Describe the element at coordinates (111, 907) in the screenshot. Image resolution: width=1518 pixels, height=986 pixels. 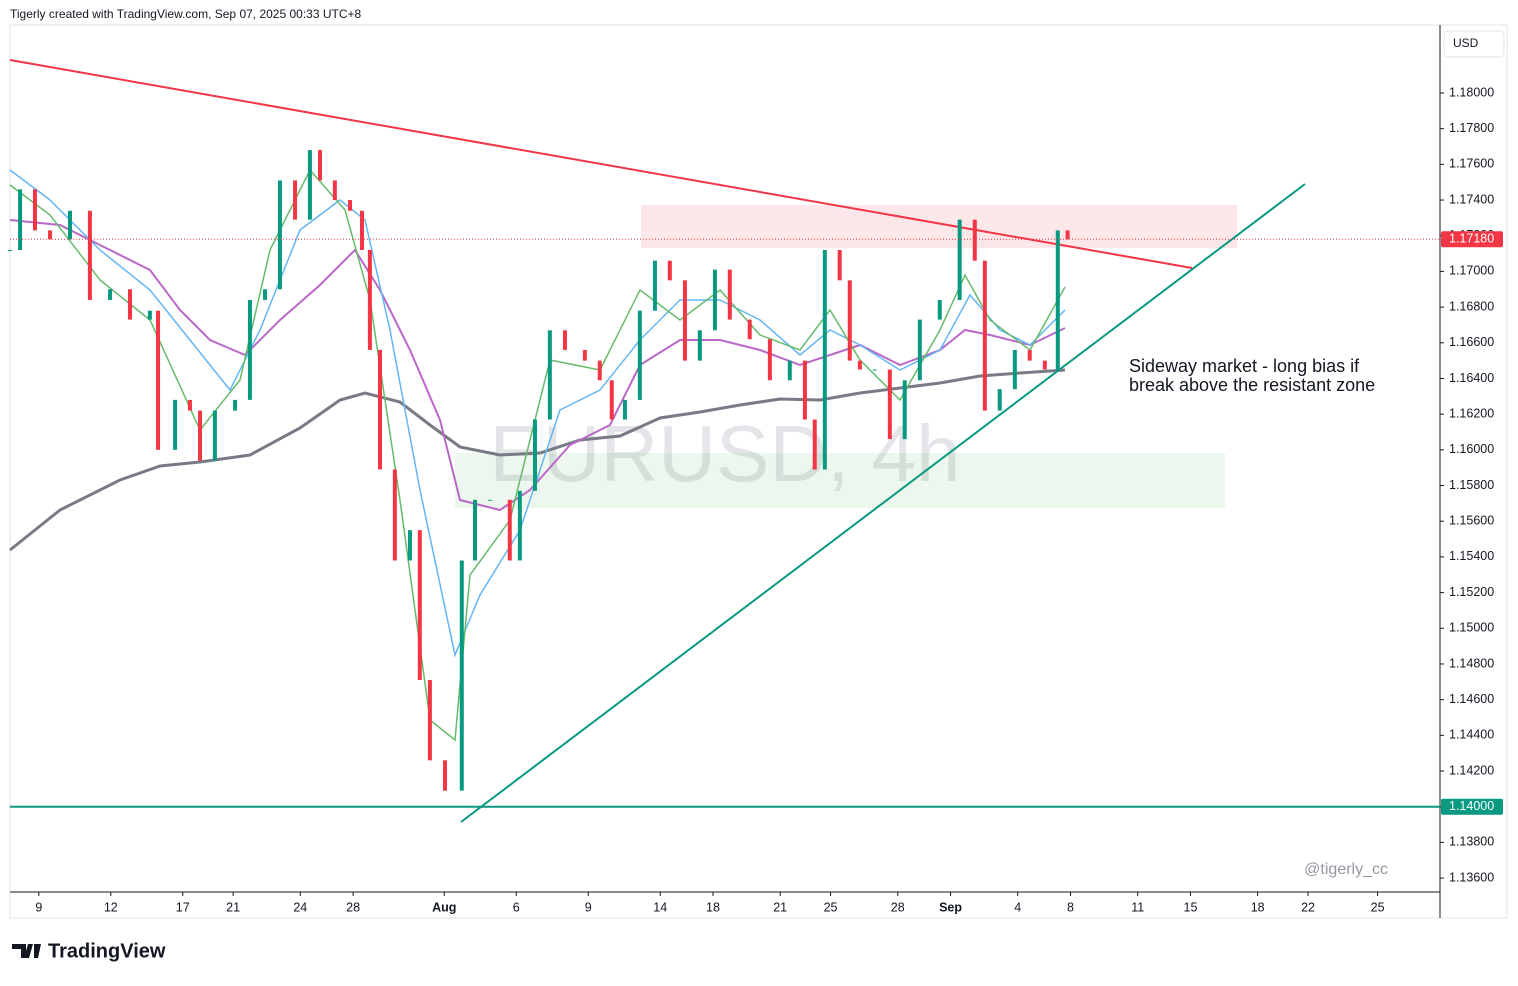
I see `x-tick-label: 12` at that location.